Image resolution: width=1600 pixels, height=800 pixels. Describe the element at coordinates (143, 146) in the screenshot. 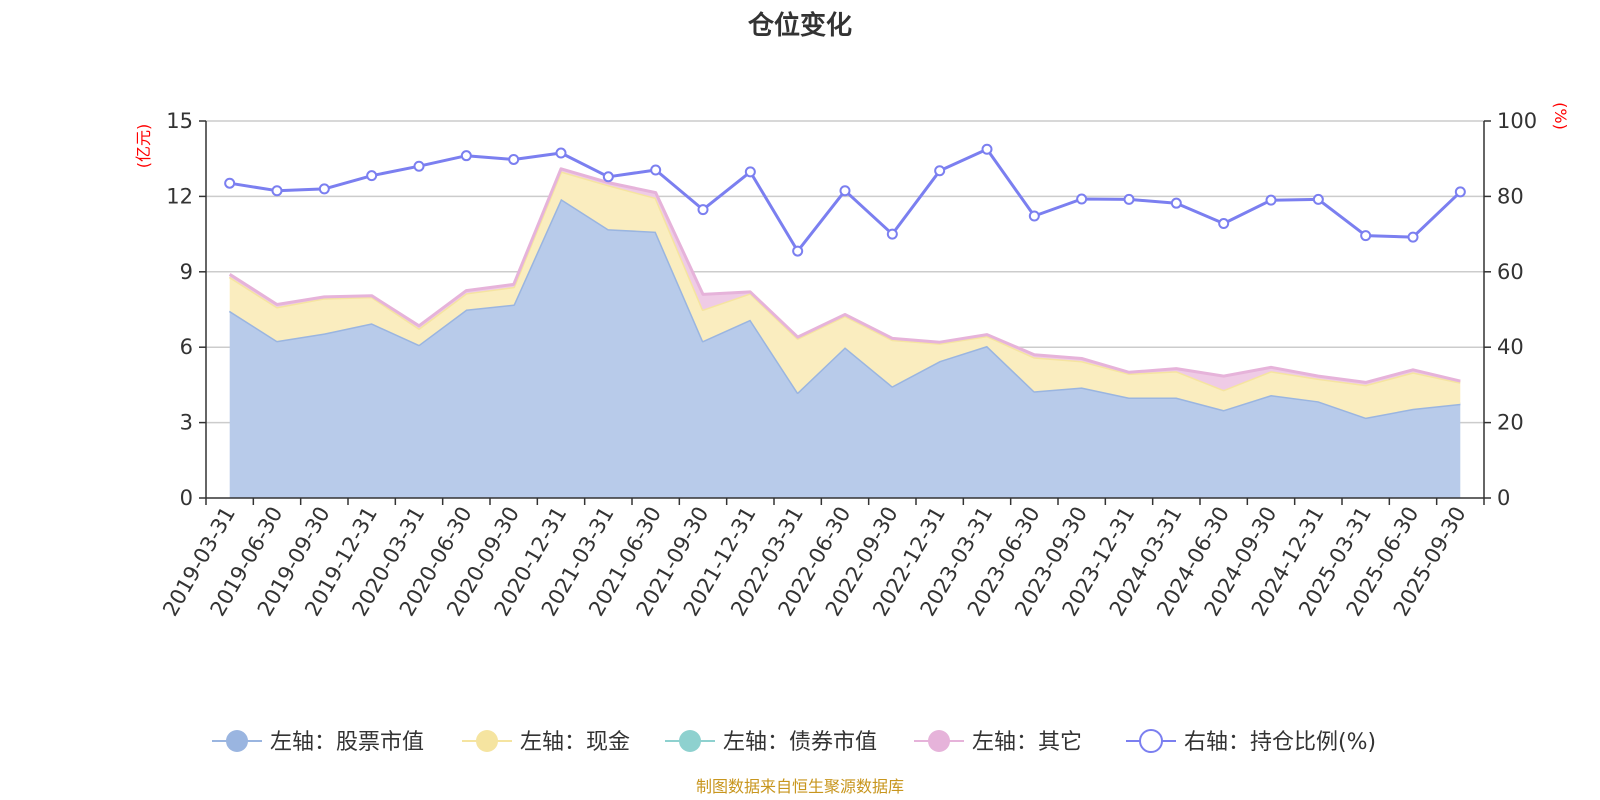

I see `left-axis-unit: (亿元)` at that location.